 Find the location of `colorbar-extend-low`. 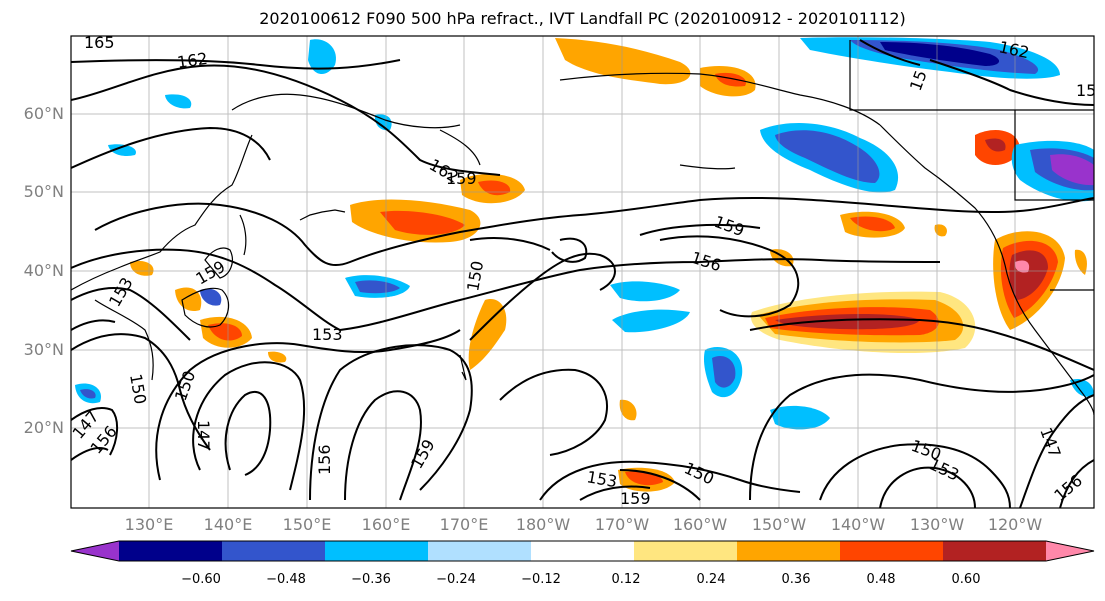

colorbar-extend-low is located at coordinates (95, 551).